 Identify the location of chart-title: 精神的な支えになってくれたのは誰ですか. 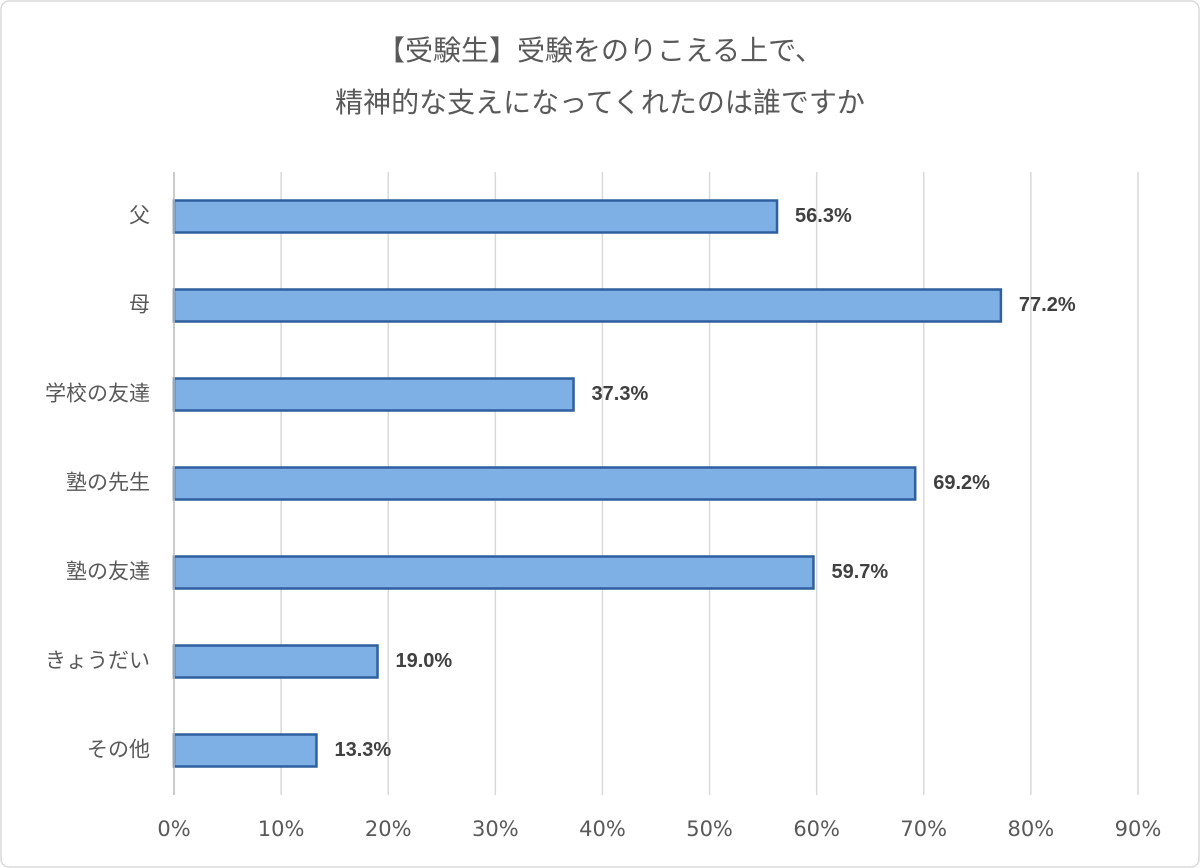
(600, 102).